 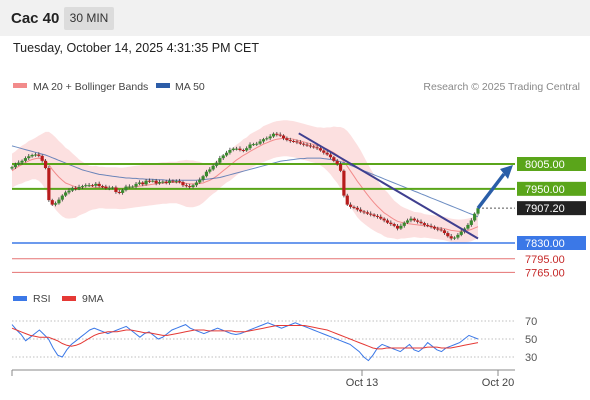 What do you see at coordinates (545, 190) in the screenshot?
I see `resistance-label: 7950.00` at bounding box center [545, 190].